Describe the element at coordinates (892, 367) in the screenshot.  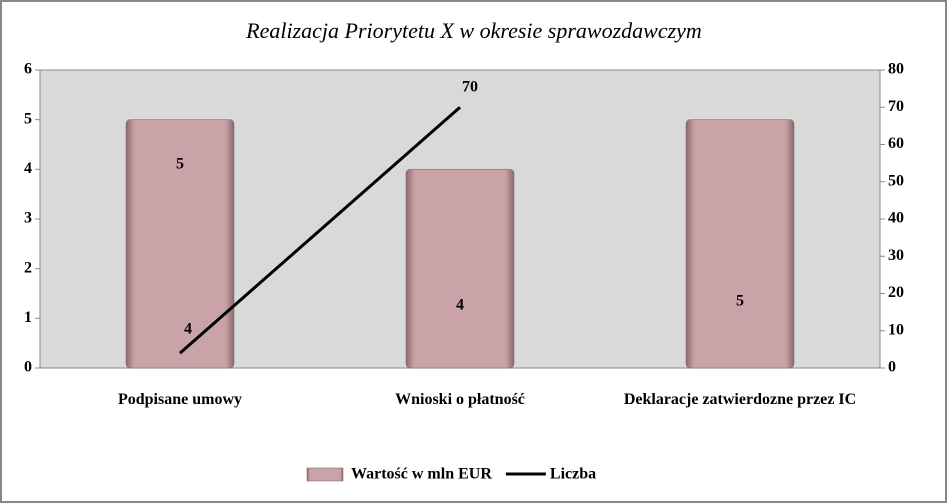
I see `y2-tick-label: 0` at that location.